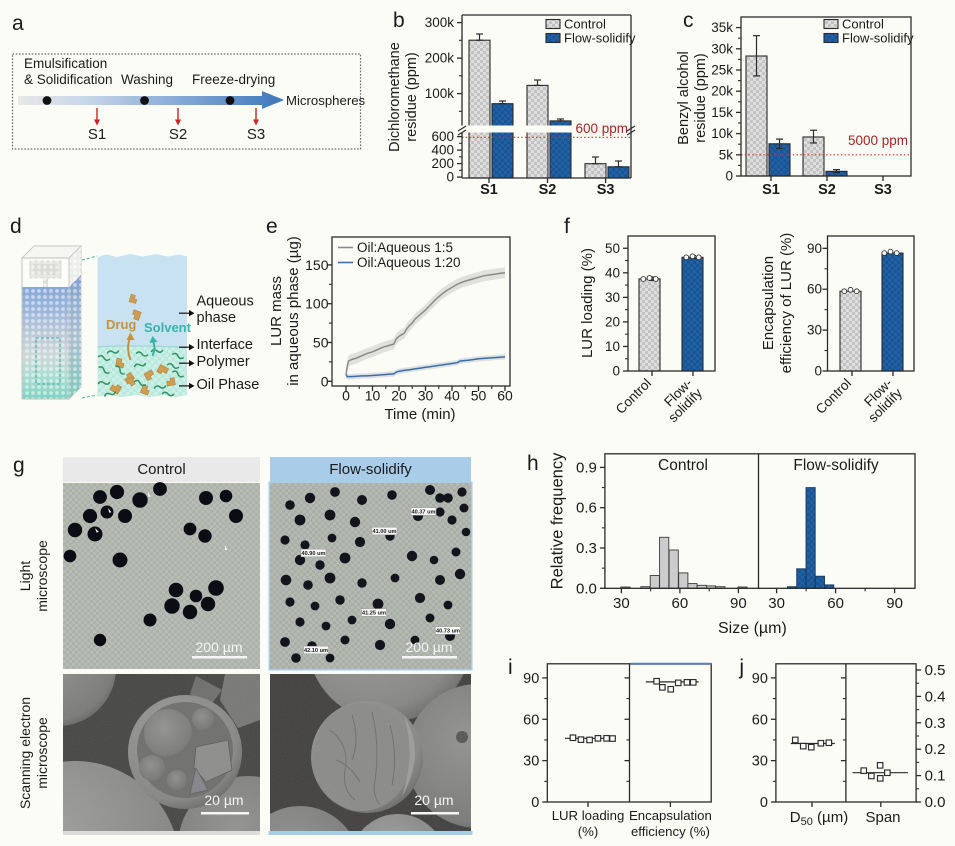  I want to click on svg-text: 600, so click(442, 136).